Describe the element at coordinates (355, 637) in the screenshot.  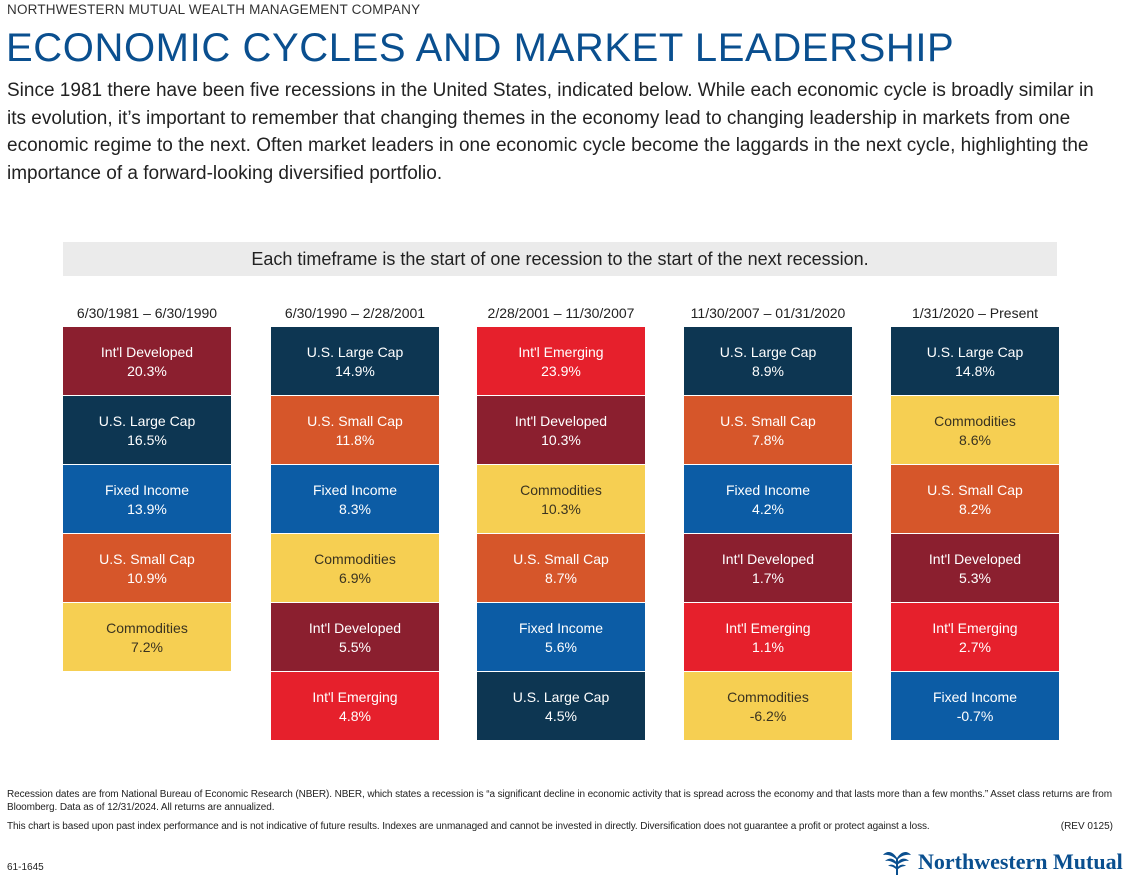
I see `asset-cell: Int'l Developed 5.5%` at that location.